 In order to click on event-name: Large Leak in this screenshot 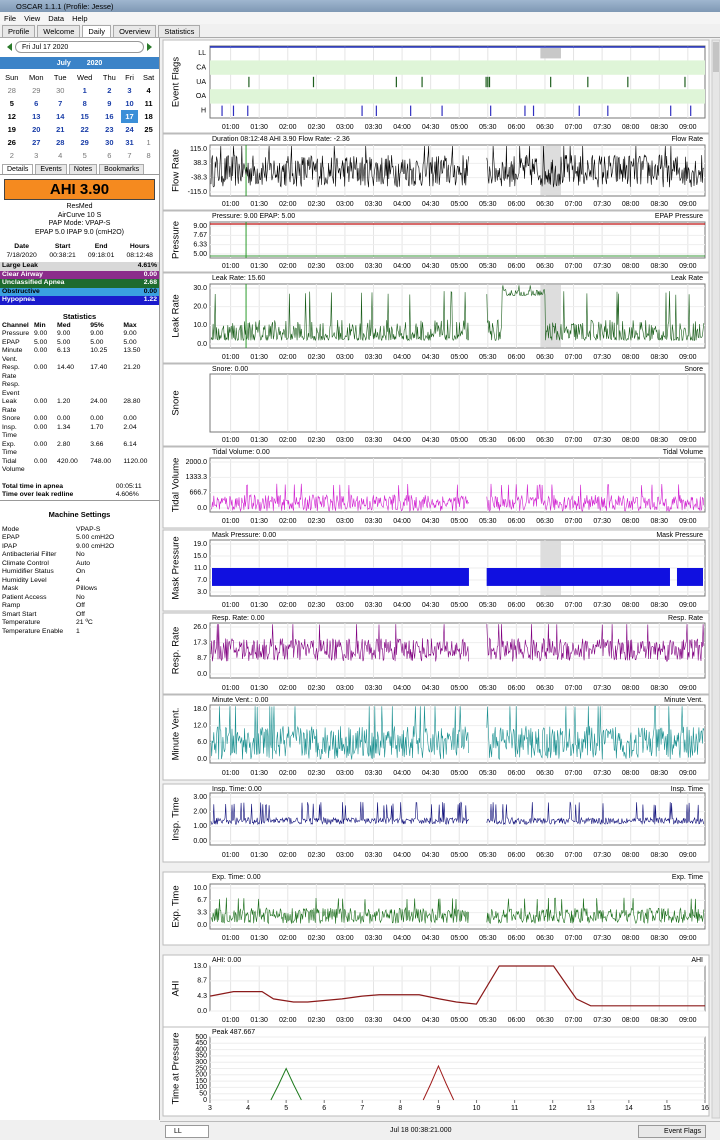, I will do `click(20, 265)`.